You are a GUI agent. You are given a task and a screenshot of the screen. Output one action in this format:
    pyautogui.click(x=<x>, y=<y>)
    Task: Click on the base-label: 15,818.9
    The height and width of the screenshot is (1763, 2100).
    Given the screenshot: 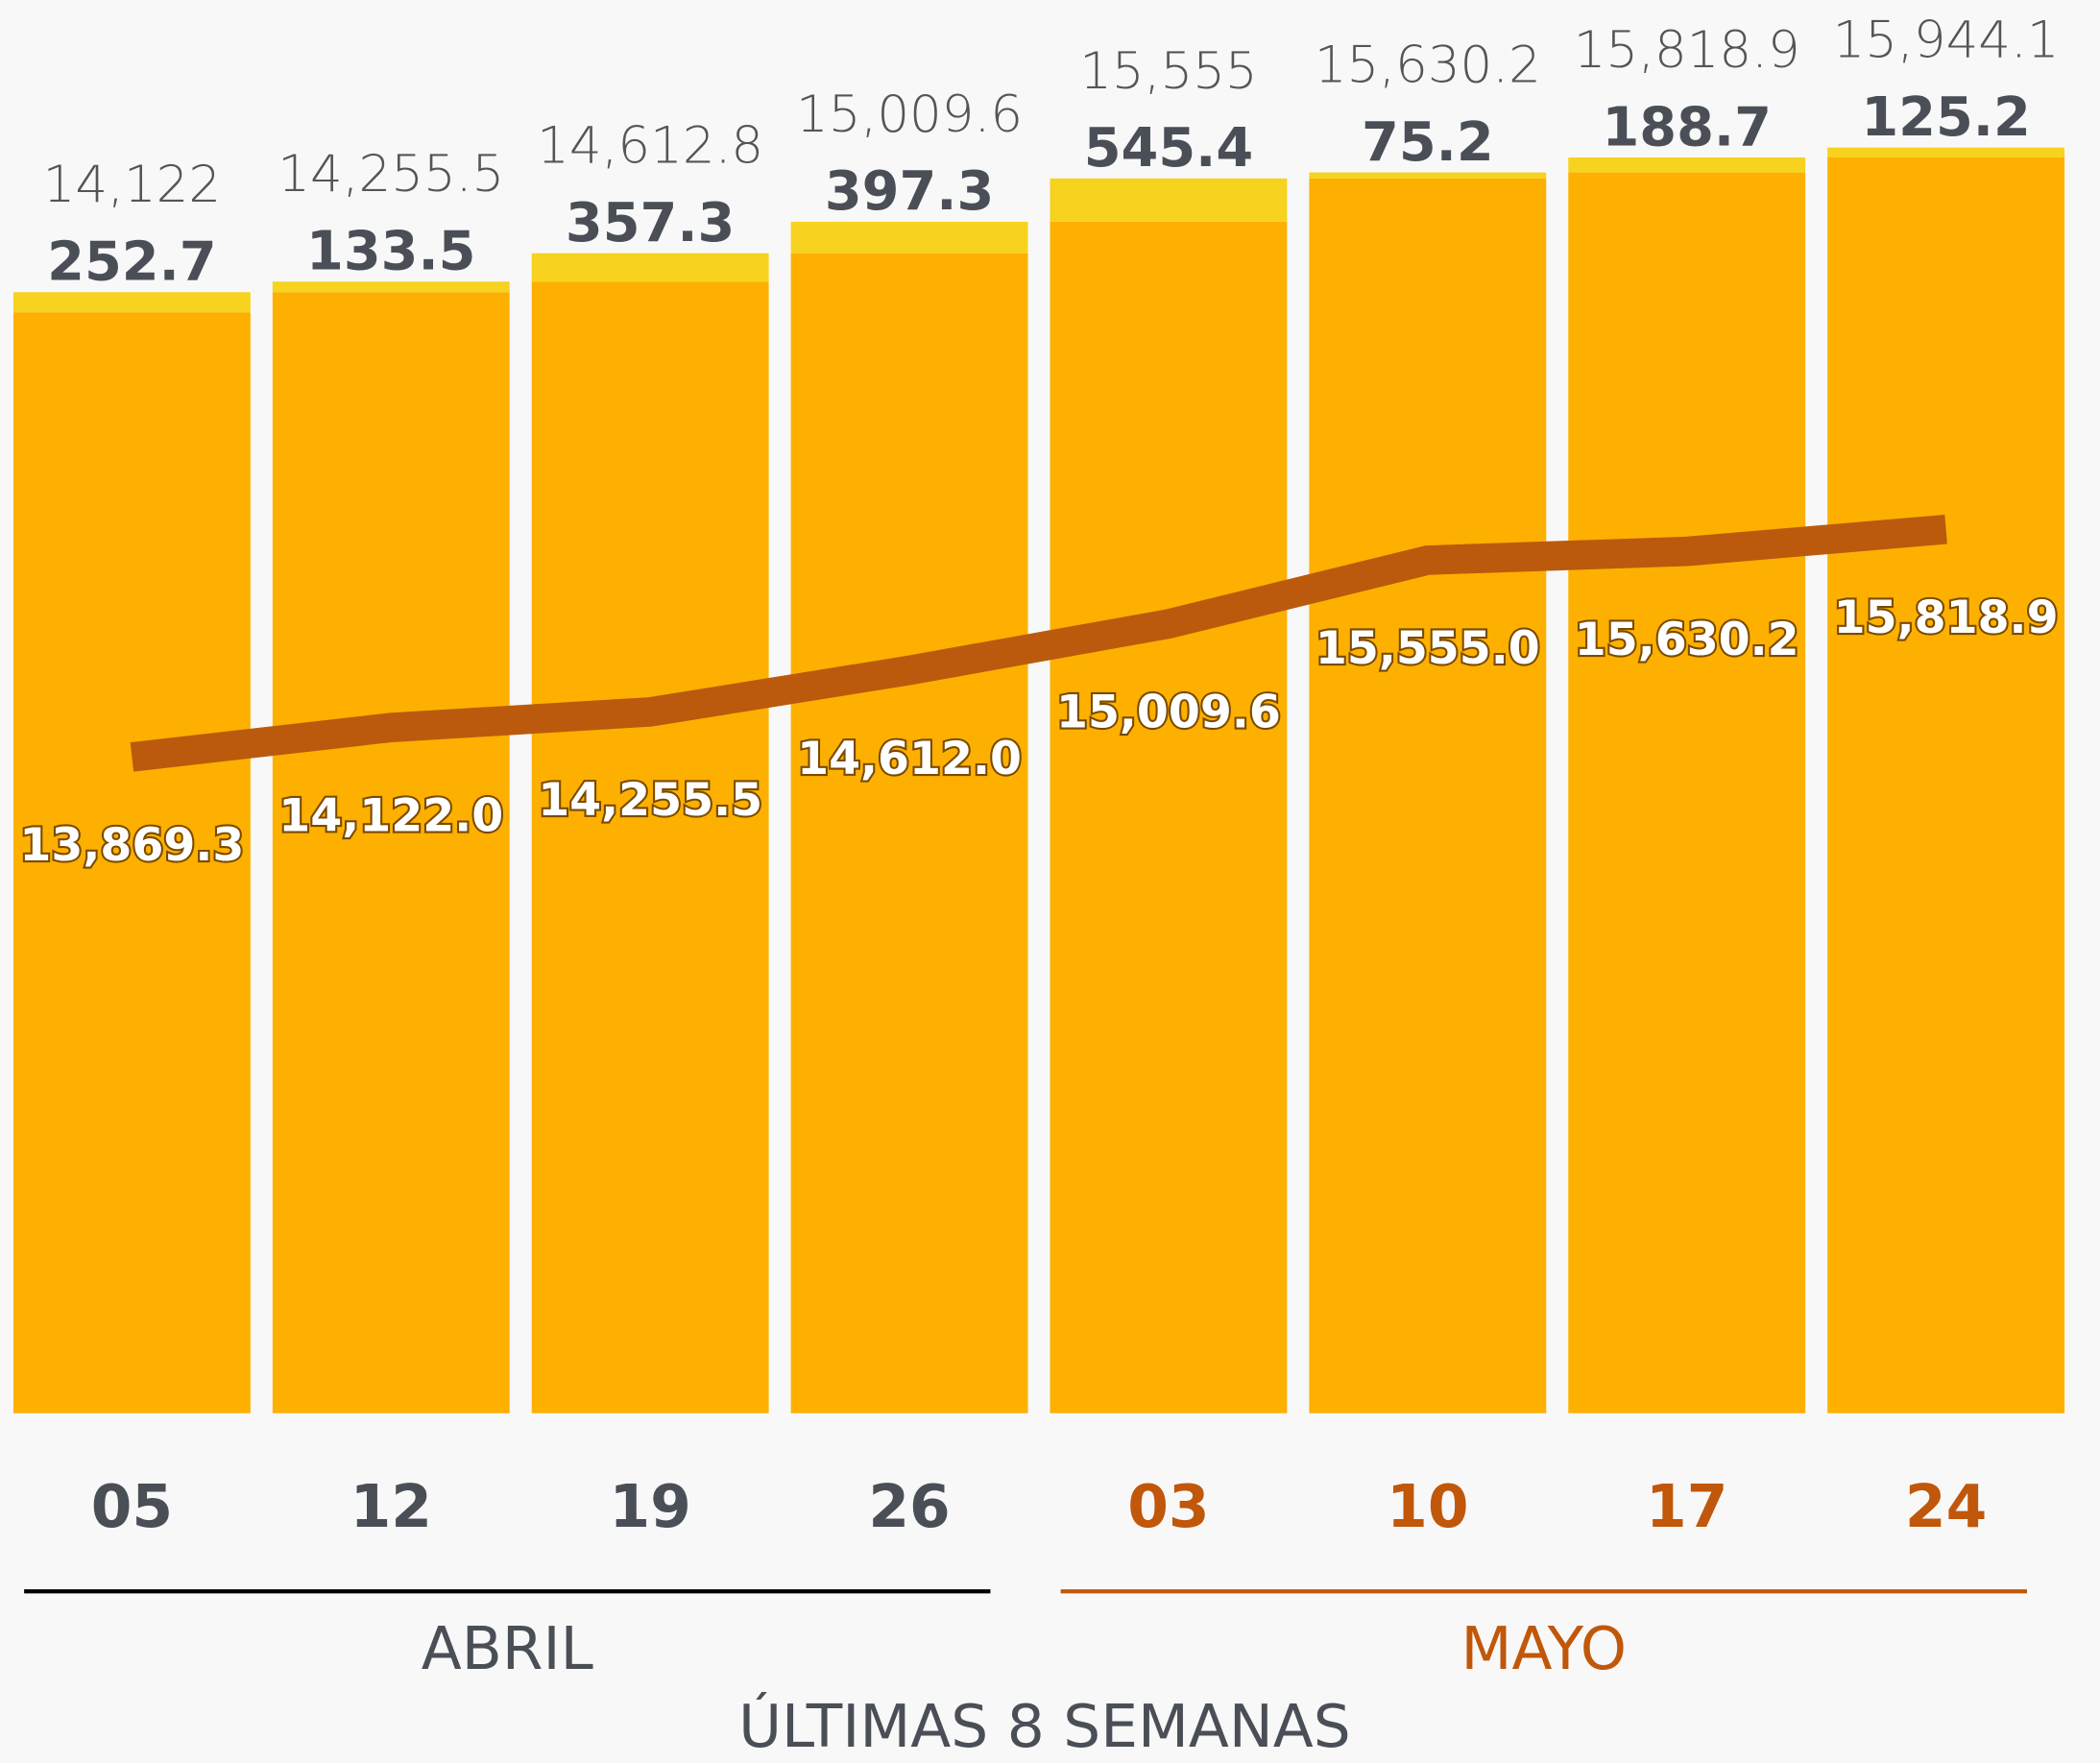 What is the action you would take?
    pyautogui.click(x=1946, y=618)
    